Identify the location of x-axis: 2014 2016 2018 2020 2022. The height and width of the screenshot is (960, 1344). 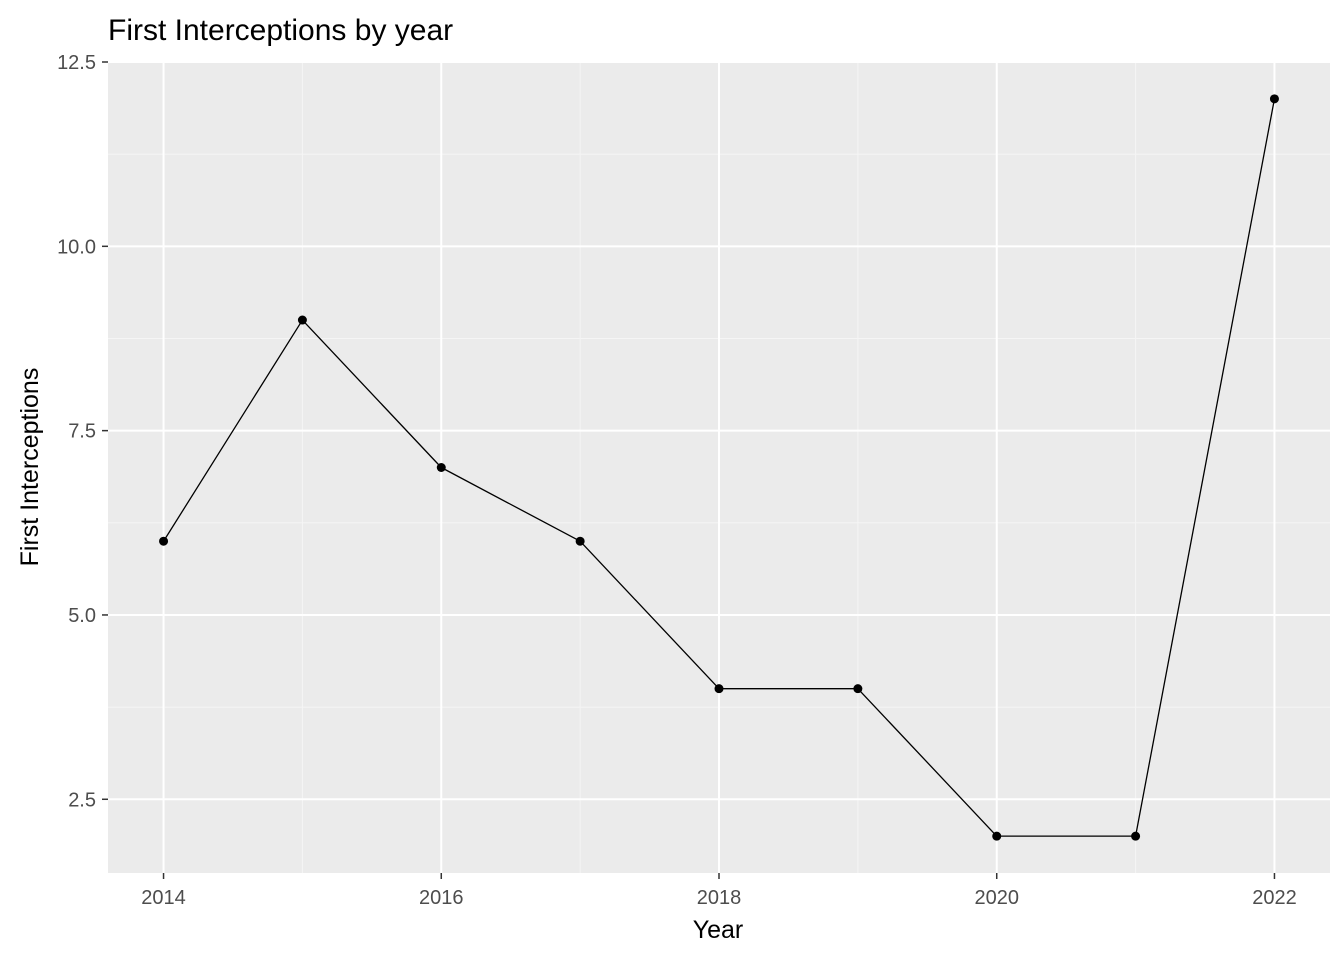
(719, 891).